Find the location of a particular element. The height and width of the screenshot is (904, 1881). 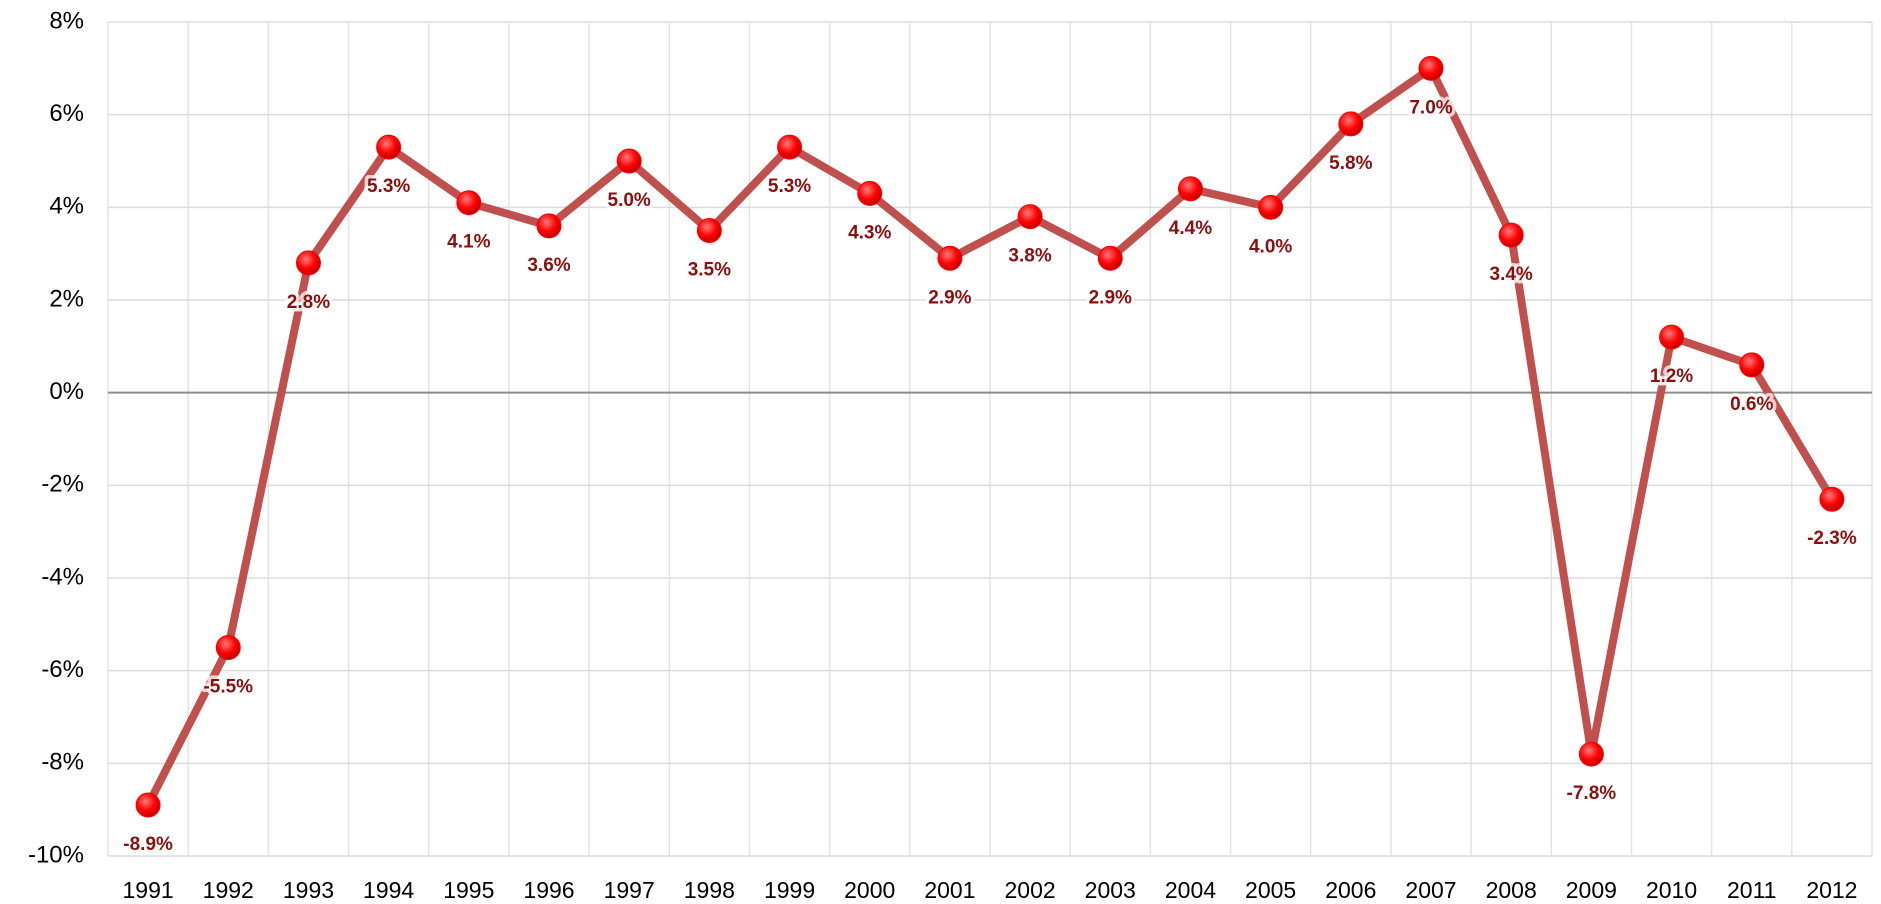

x-tick-label: 1991 is located at coordinates (148, 890).